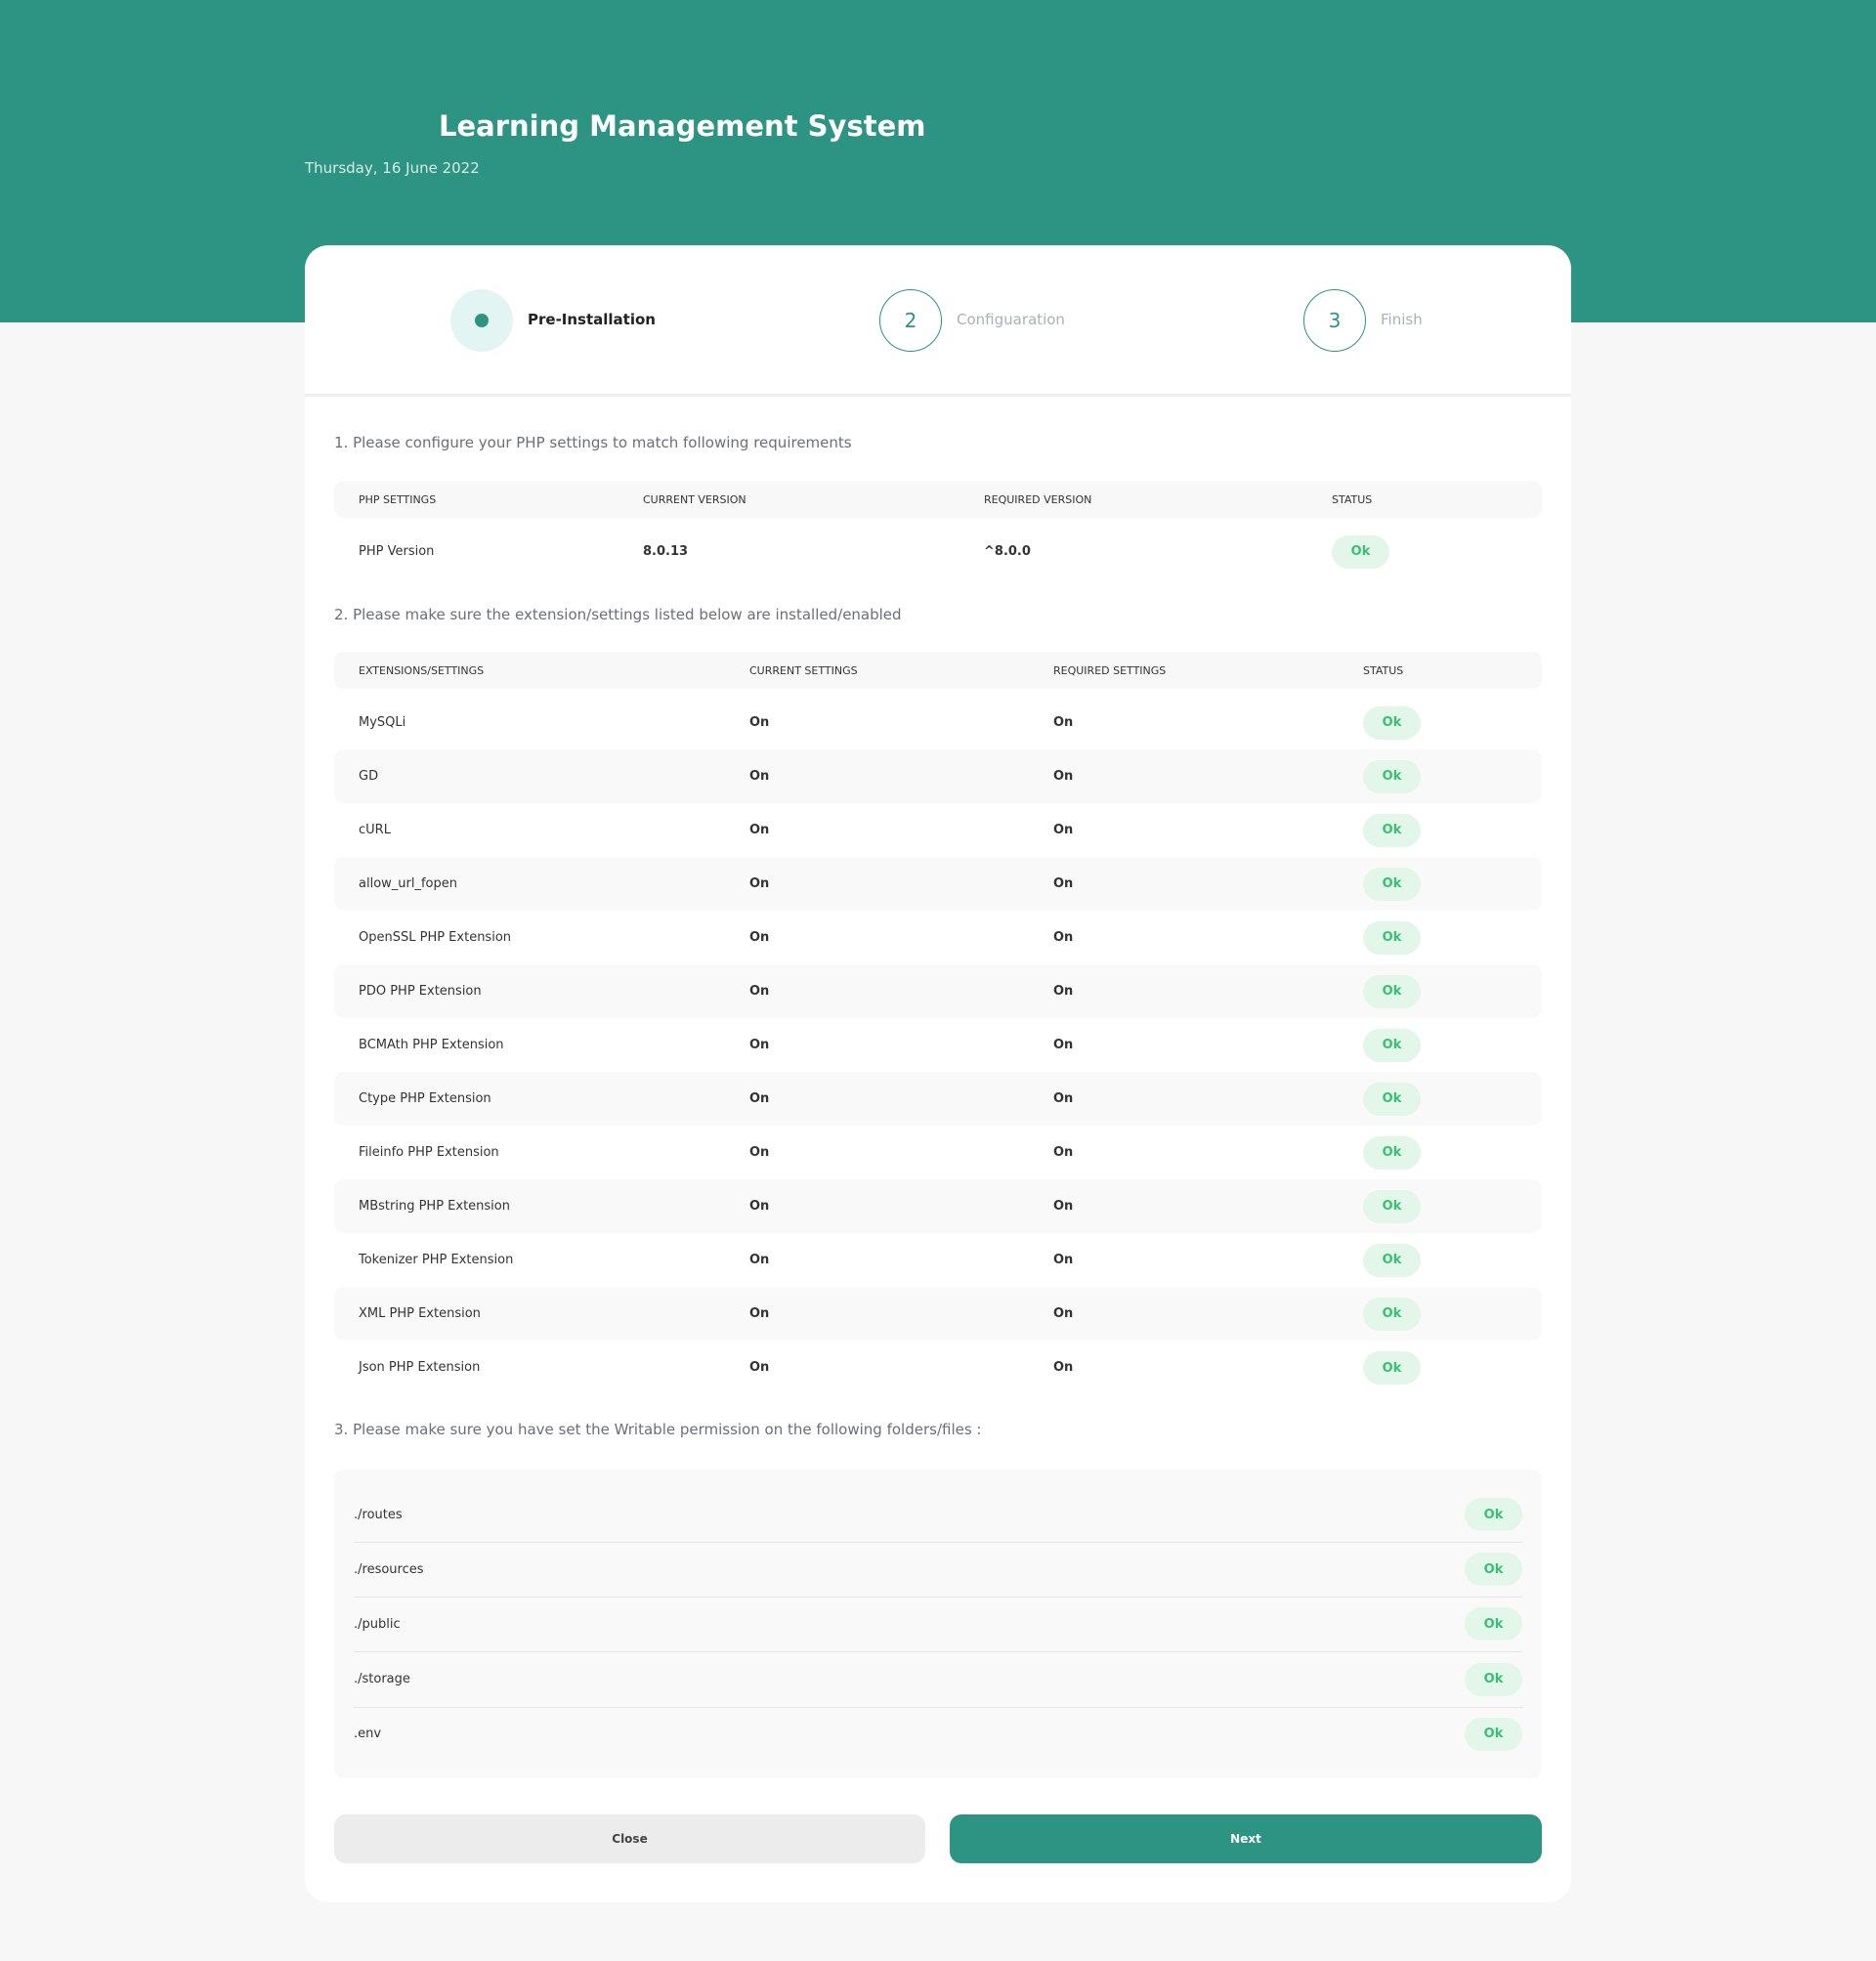  What do you see at coordinates (382, 723) in the screenshot?
I see `cell: MySQLi` at bounding box center [382, 723].